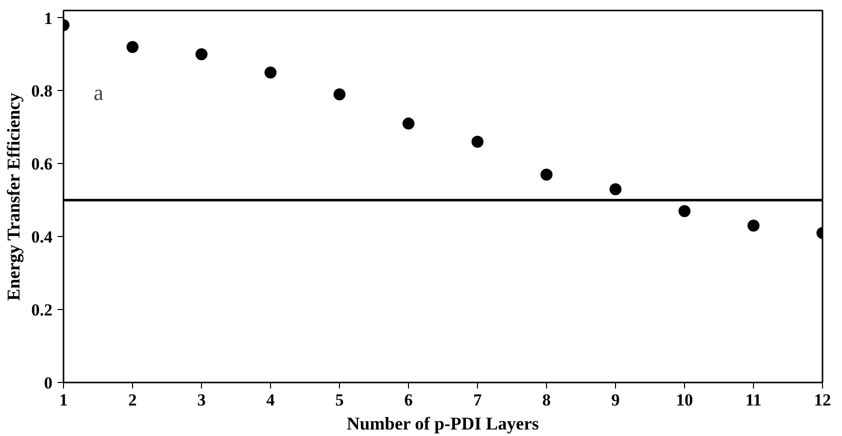 This screenshot has height=436, width=842. I want to click on x-tick-label: 3, so click(201, 400).